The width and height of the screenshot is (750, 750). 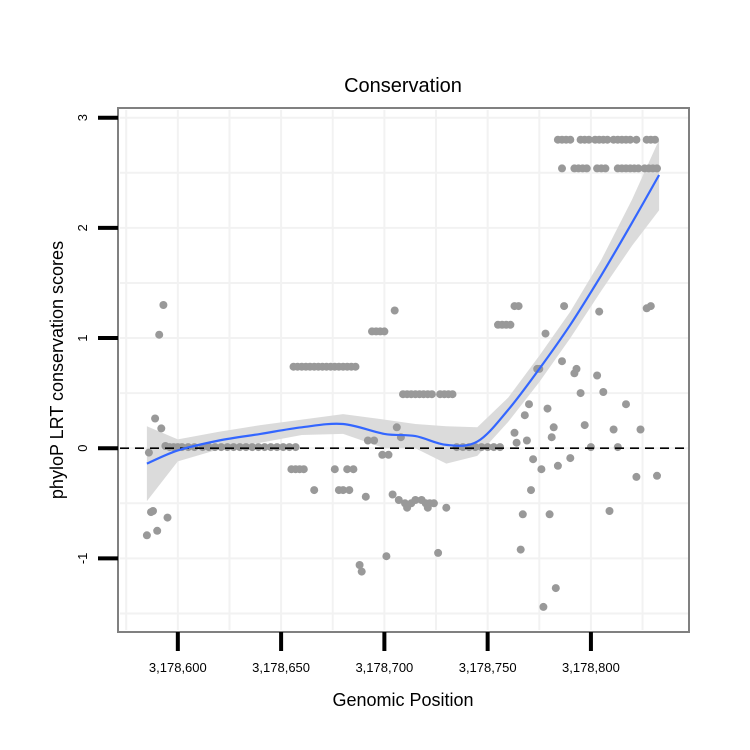 I want to click on x-tick-label: 3,178,650, so click(x=281, y=667).